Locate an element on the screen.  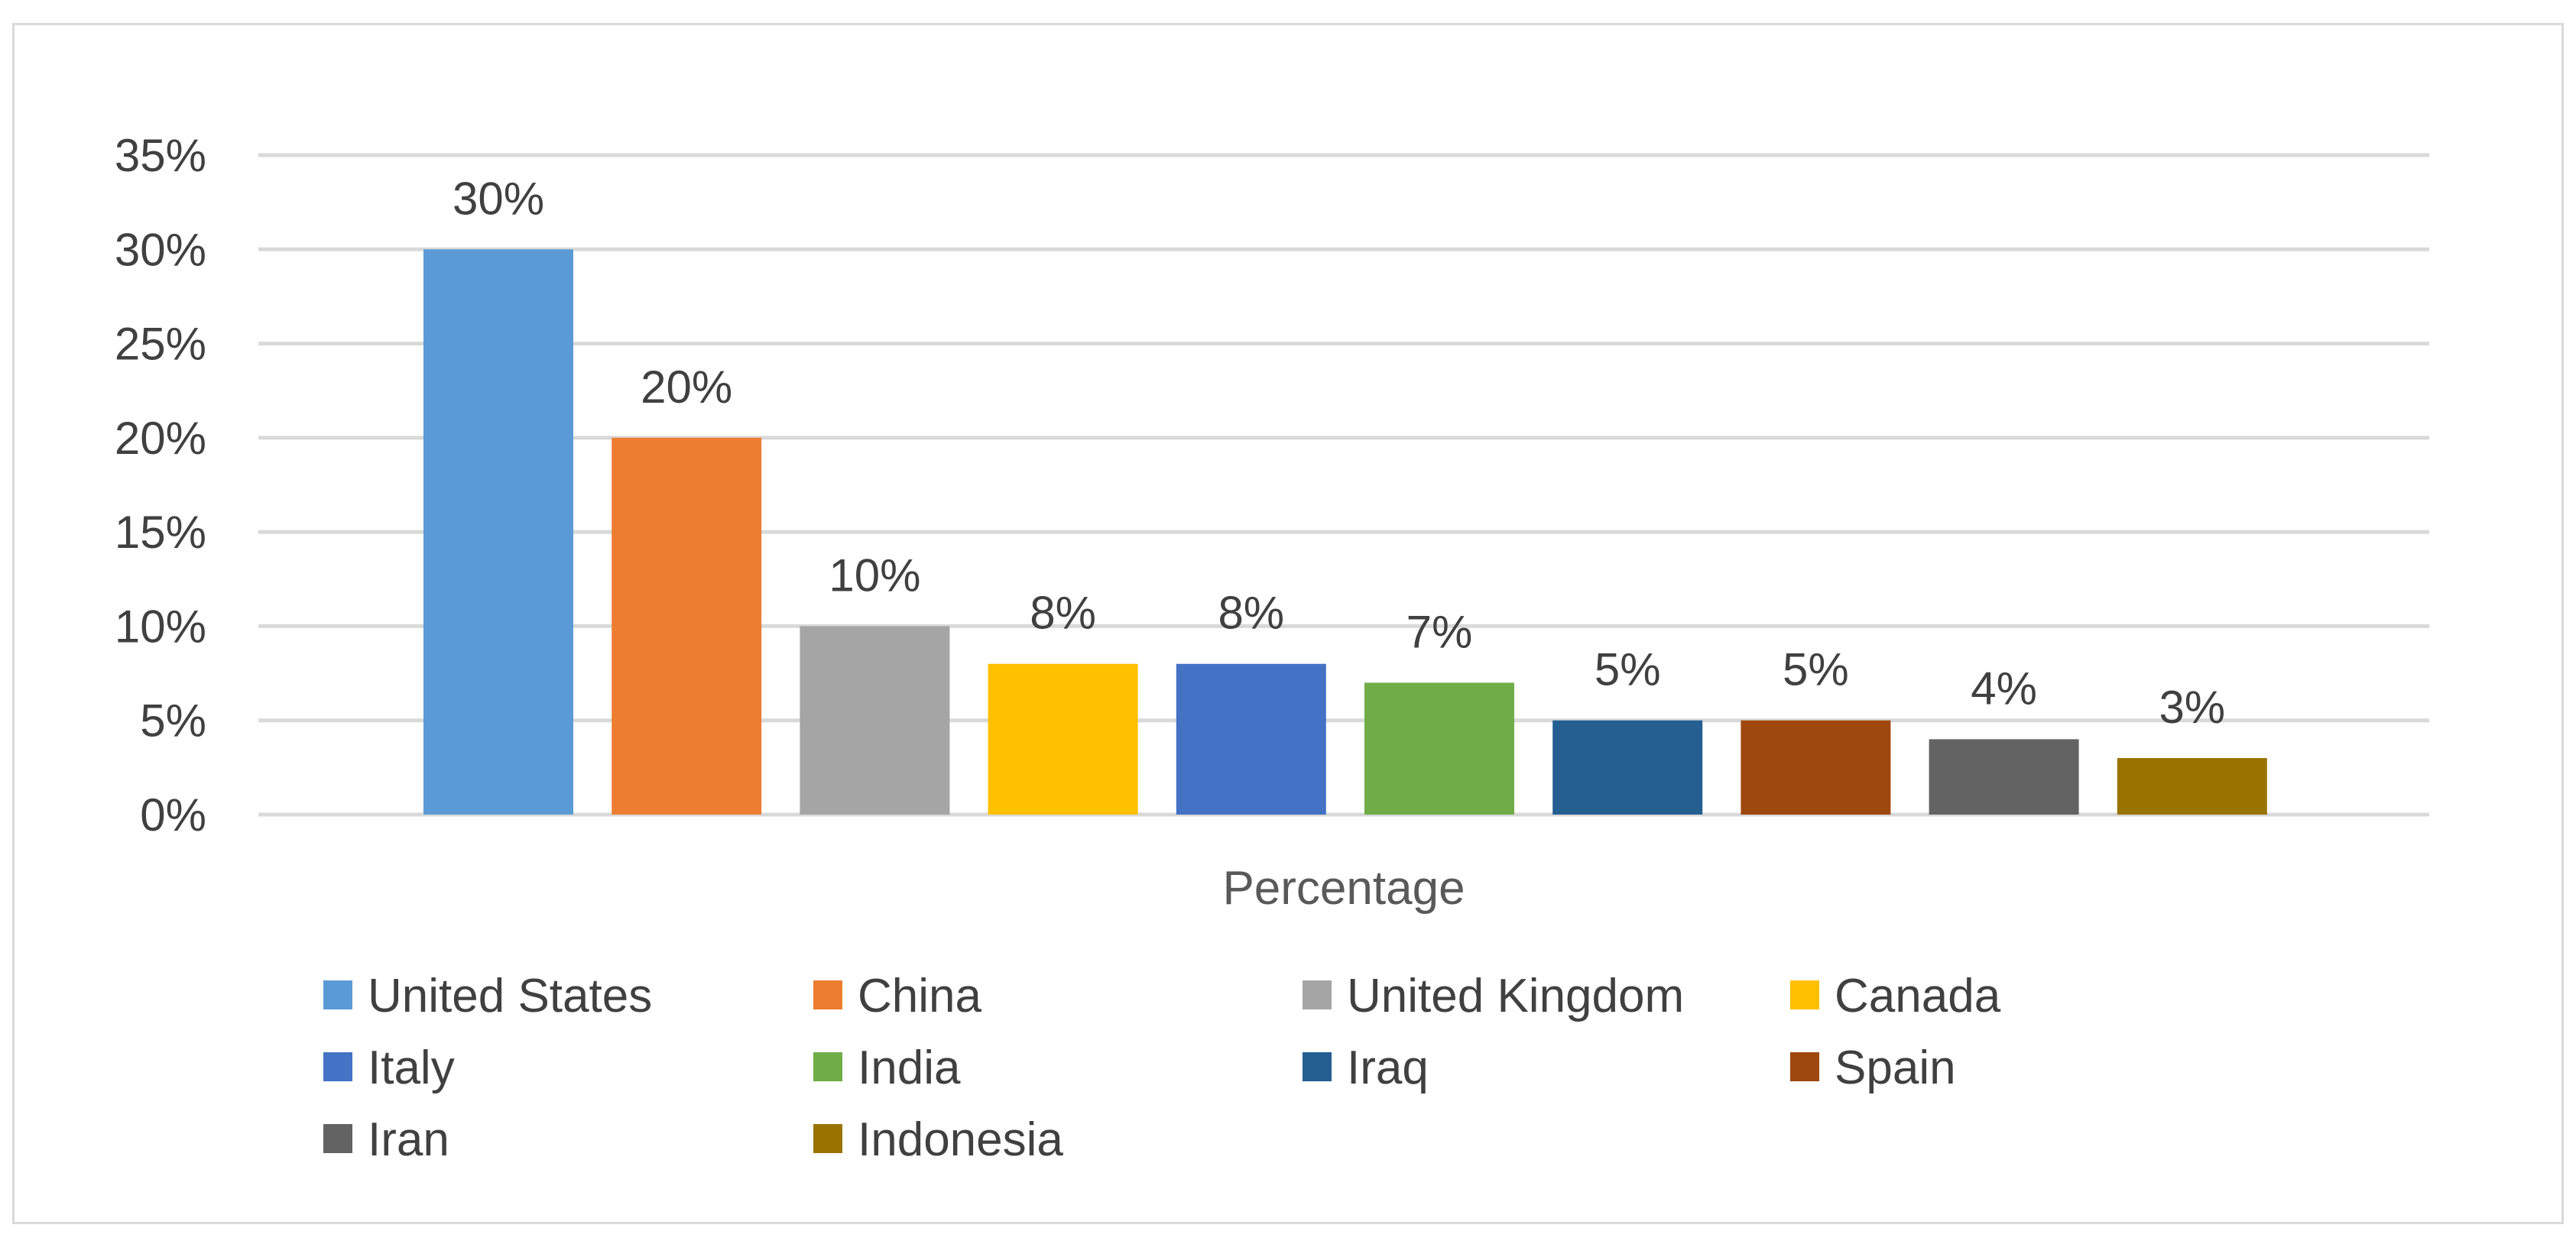
data-label: 4% is located at coordinates (2004, 688).